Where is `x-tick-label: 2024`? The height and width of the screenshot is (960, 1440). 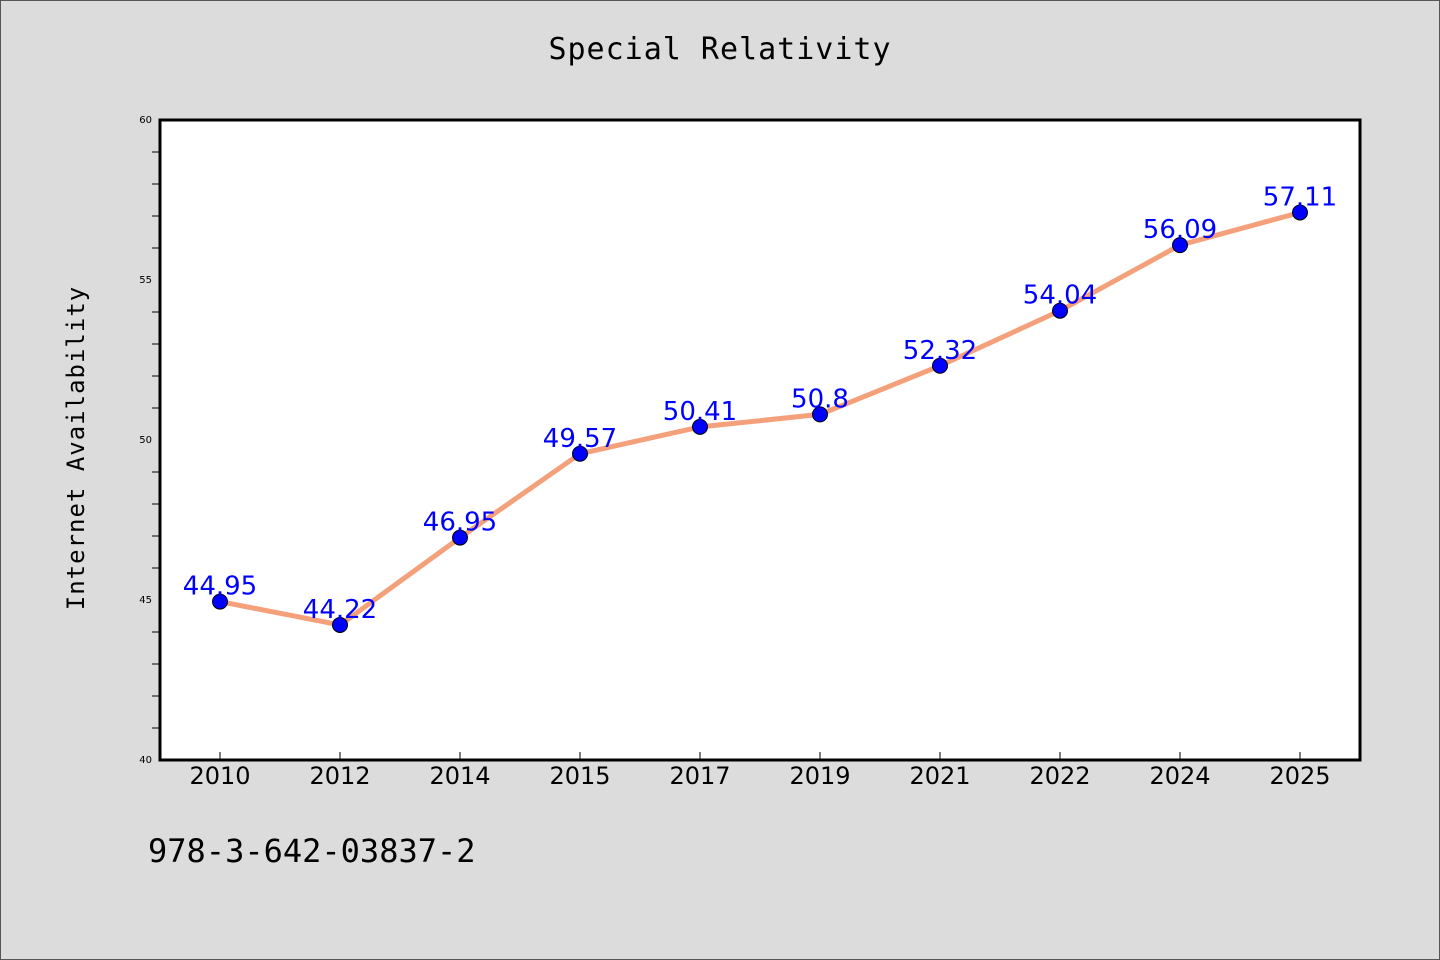
x-tick-label: 2024 is located at coordinates (1179, 776).